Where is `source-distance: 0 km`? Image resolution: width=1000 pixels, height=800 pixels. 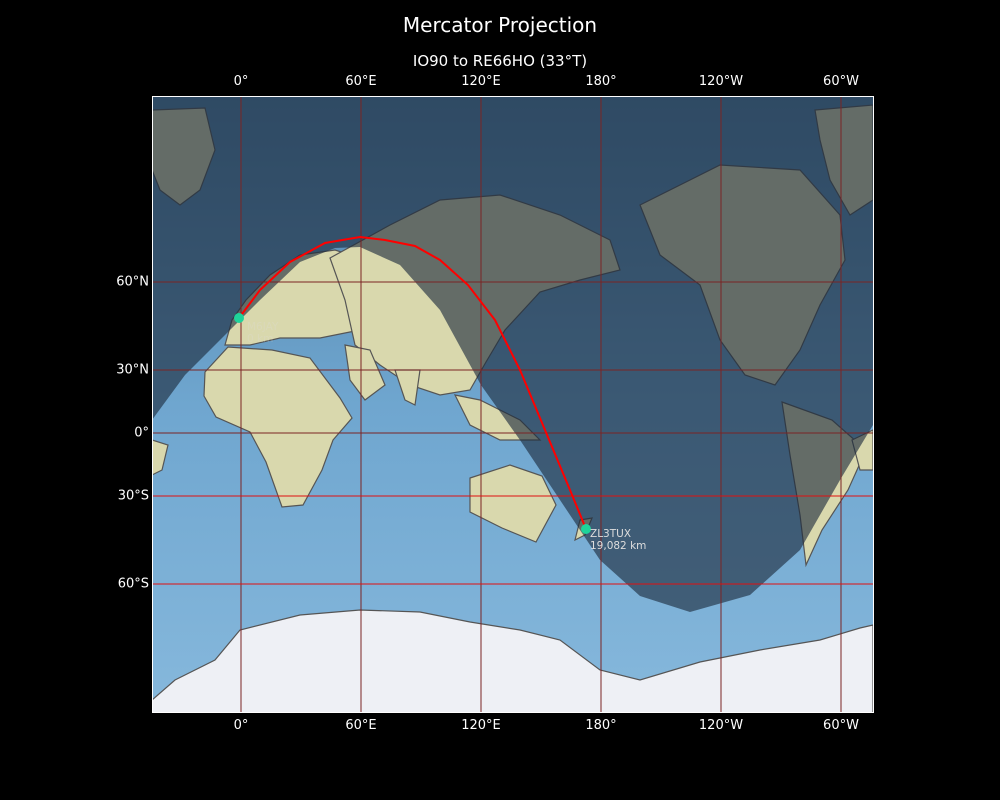
source-distance: 0 km is located at coordinates (260, 339).